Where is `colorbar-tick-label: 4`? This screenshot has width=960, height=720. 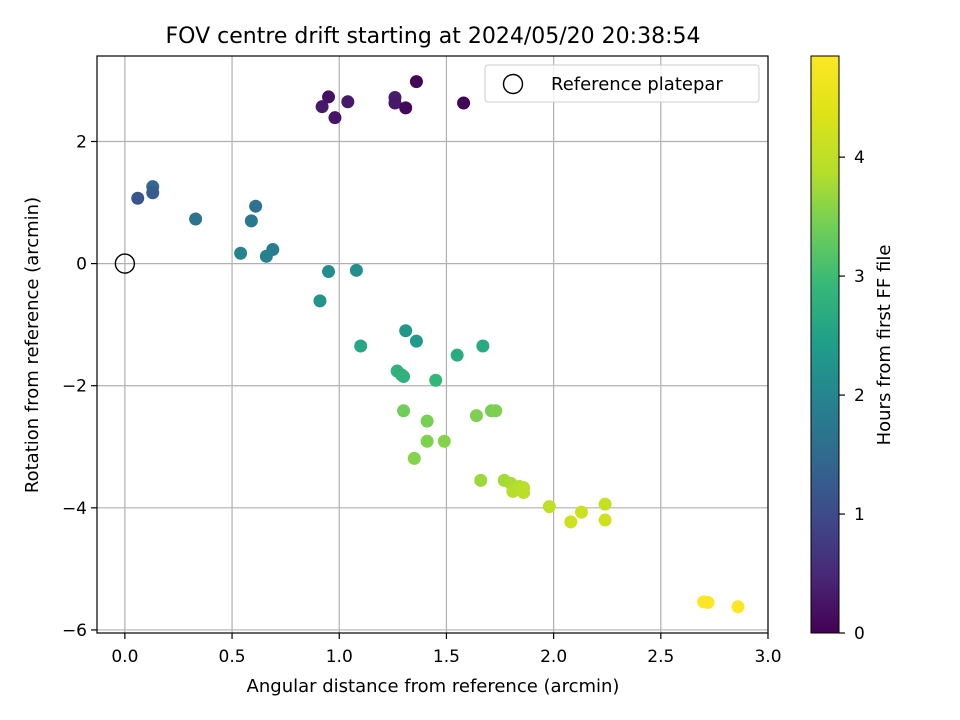
colorbar-tick-label: 4 is located at coordinates (859, 158).